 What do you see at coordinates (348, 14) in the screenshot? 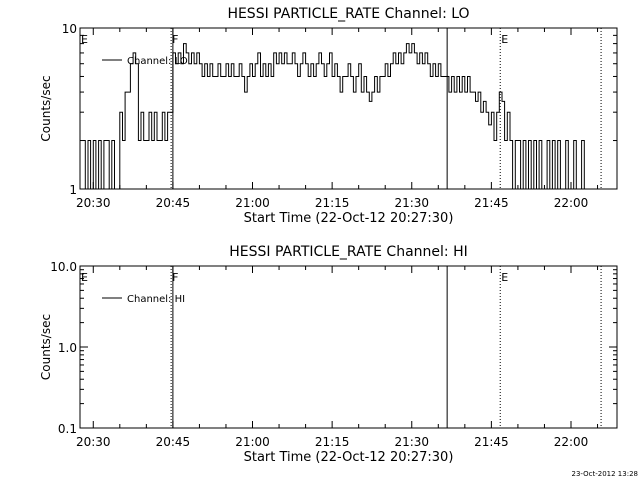
I see `chart-title: HESSI PARTICLE_RATE Channel: LO` at bounding box center [348, 14].